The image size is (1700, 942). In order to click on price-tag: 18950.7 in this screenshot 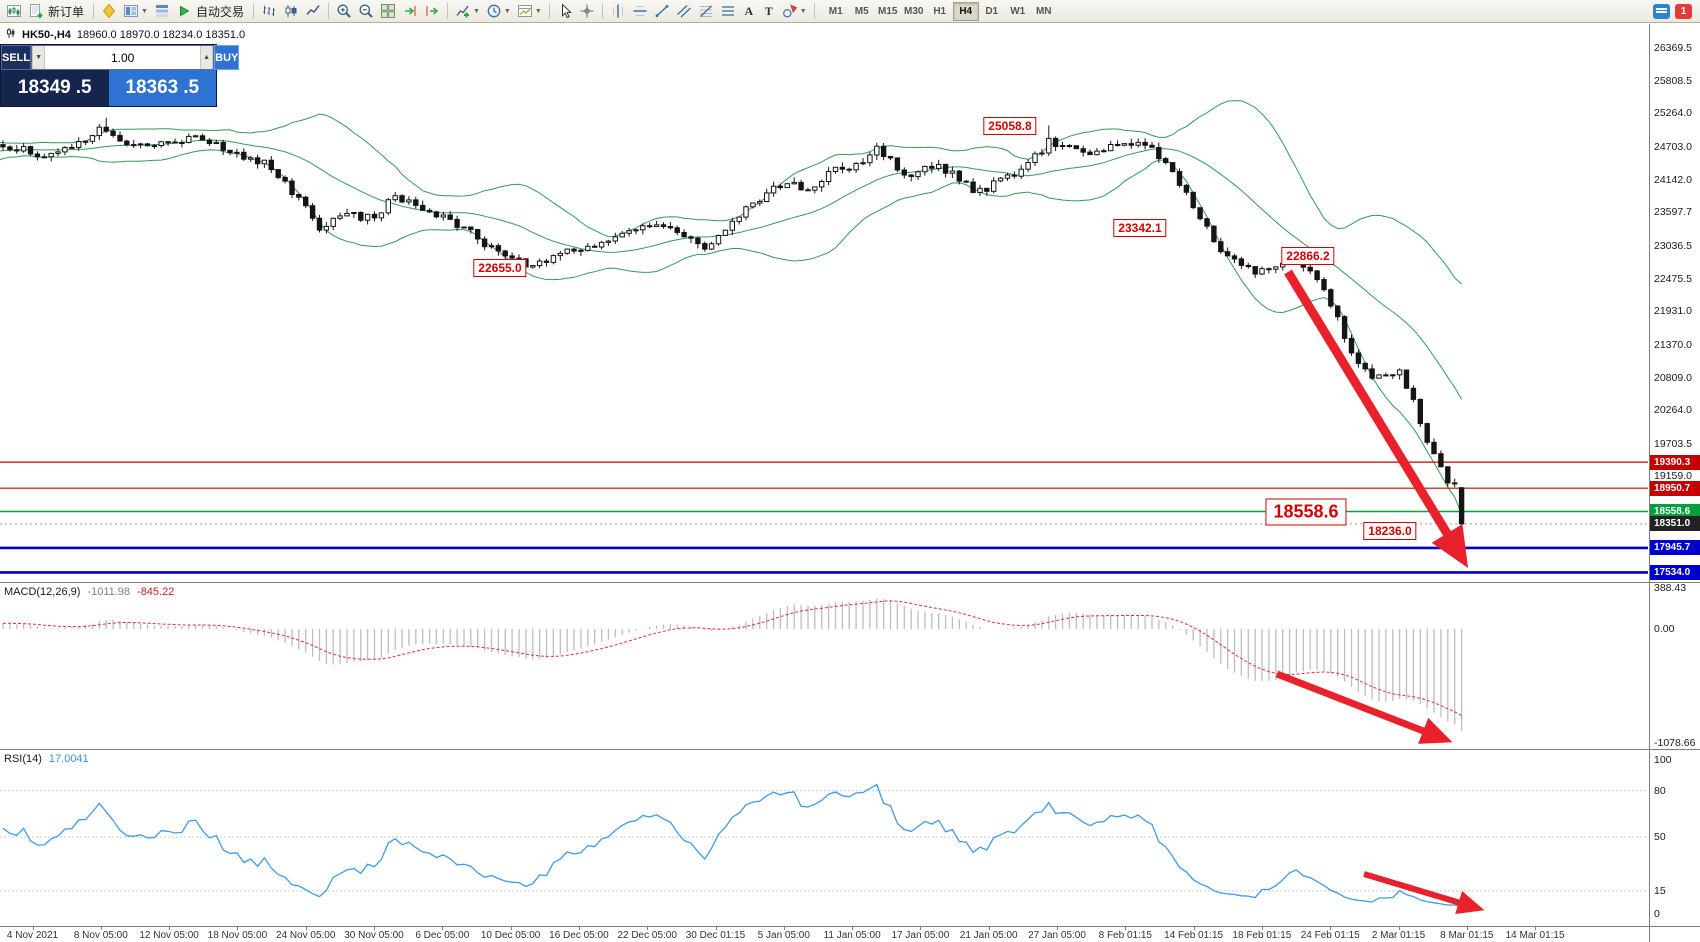, I will do `click(1675, 488)`.